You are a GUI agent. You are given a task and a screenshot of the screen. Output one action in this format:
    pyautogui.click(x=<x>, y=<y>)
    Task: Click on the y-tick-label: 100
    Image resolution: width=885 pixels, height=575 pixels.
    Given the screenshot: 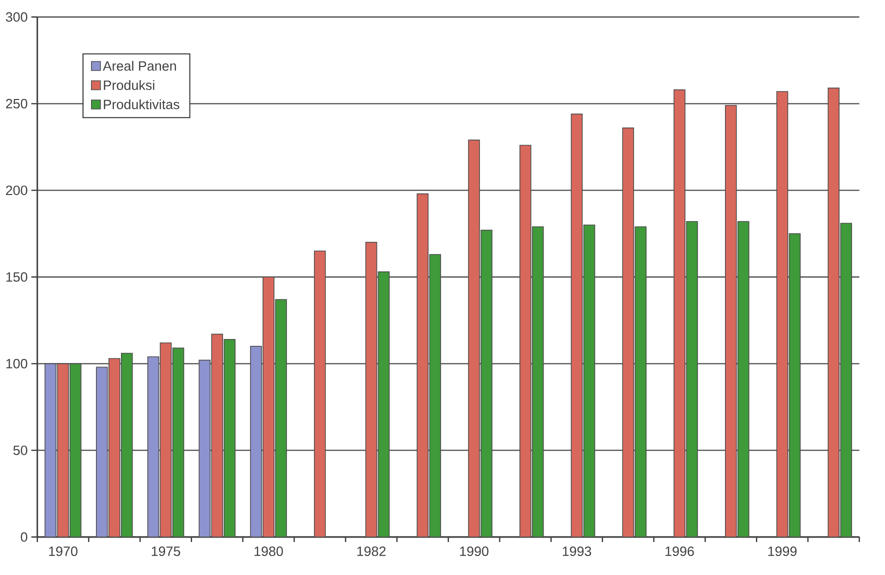 What is the action you would take?
    pyautogui.click(x=17, y=363)
    